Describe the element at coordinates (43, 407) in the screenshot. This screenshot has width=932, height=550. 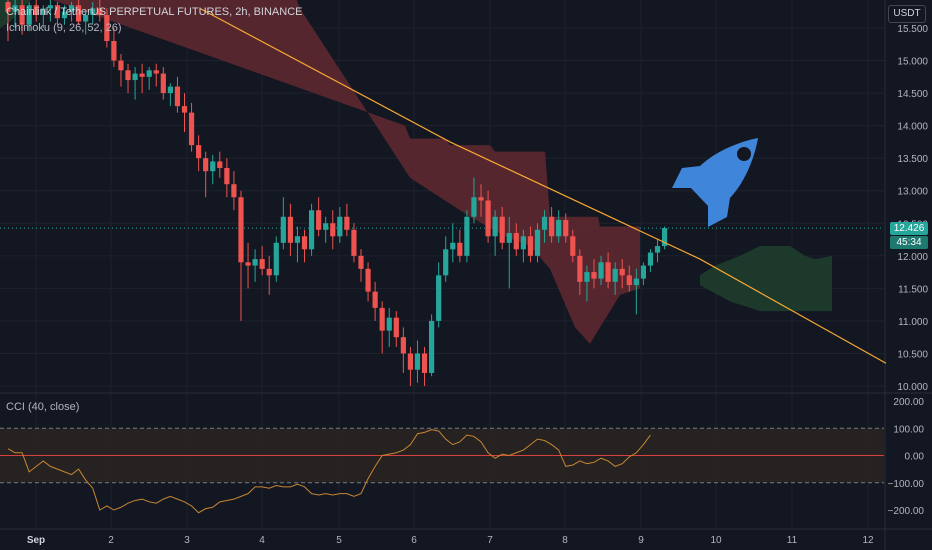
I see `cci-legend: CCI (40, close)` at that location.